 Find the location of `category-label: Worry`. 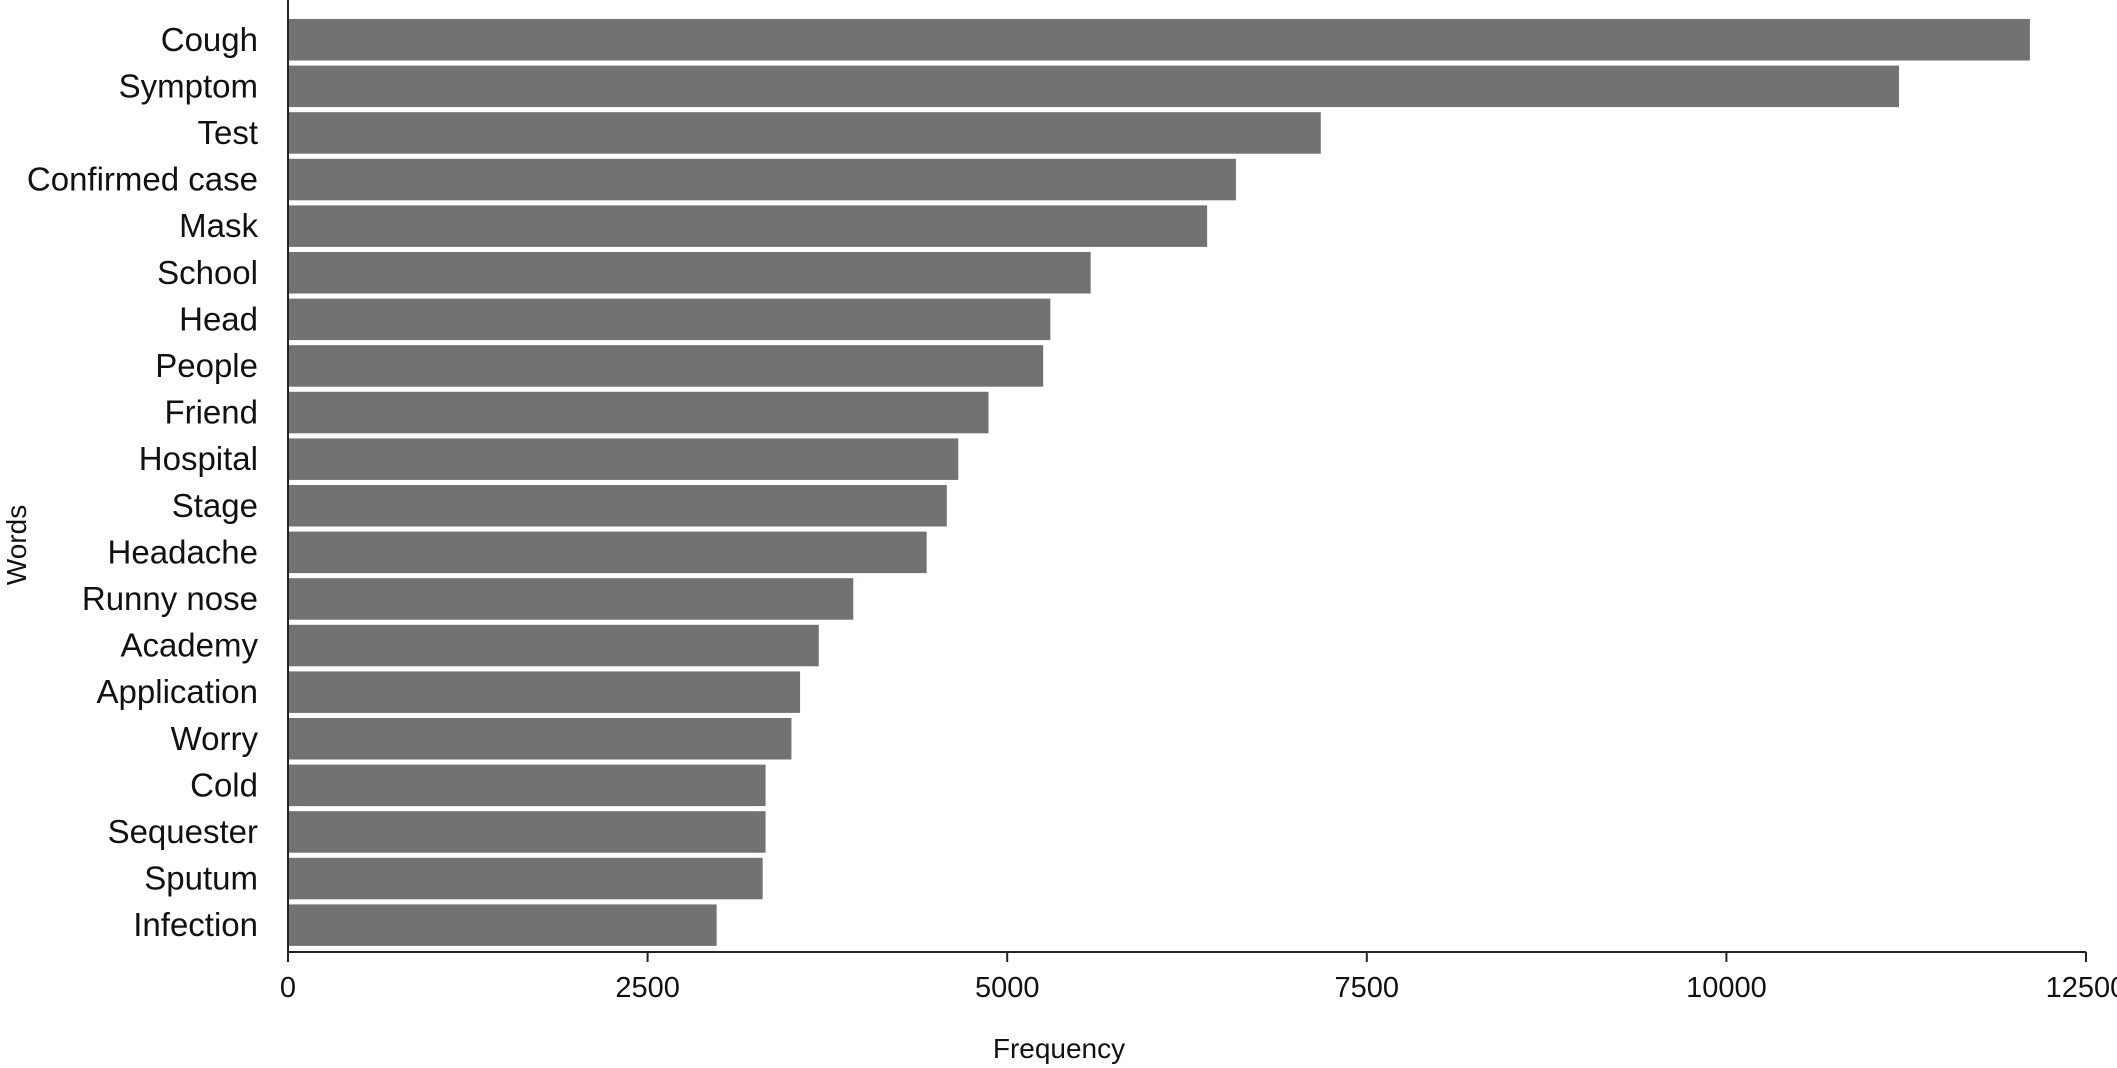

category-label: Worry is located at coordinates (215, 738).